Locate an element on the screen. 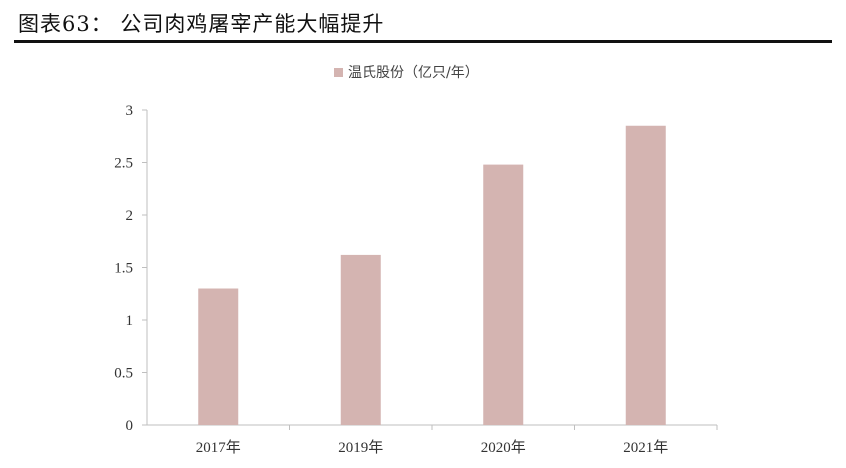  y-tick-label: 2.5 is located at coordinates (123, 164).